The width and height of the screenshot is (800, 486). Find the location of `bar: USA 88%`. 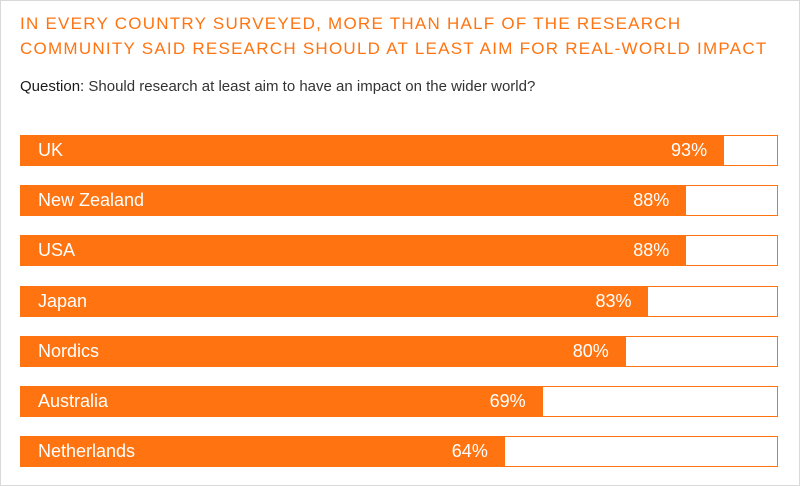

bar: USA 88% is located at coordinates (354, 250).